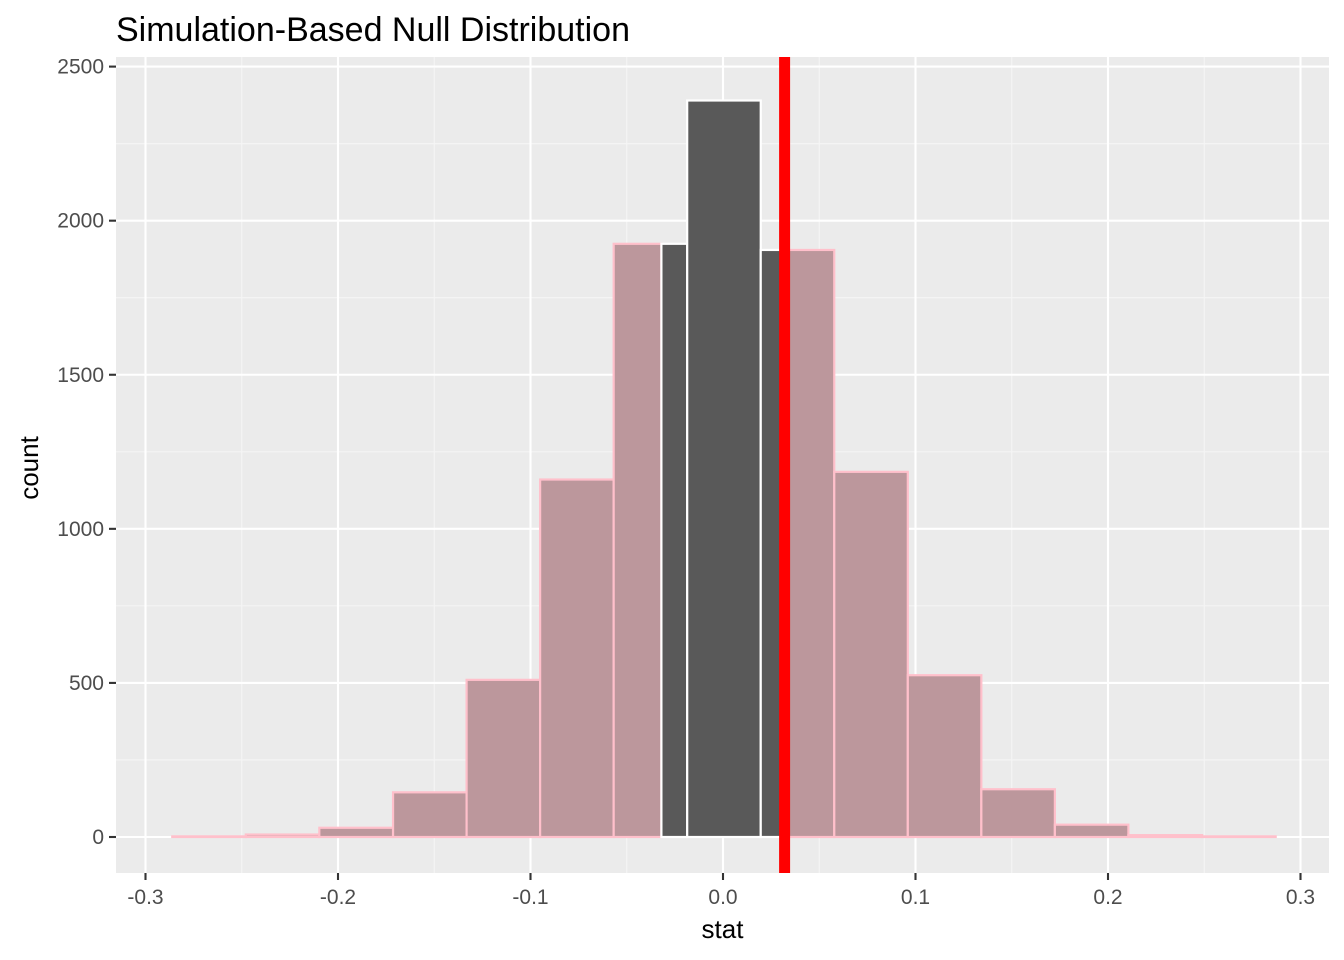 The width and height of the screenshot is (1344, 960). Describe the element at coordinates (86, 683) in the screenshot. I see `y-tick-label: 500` at that location.